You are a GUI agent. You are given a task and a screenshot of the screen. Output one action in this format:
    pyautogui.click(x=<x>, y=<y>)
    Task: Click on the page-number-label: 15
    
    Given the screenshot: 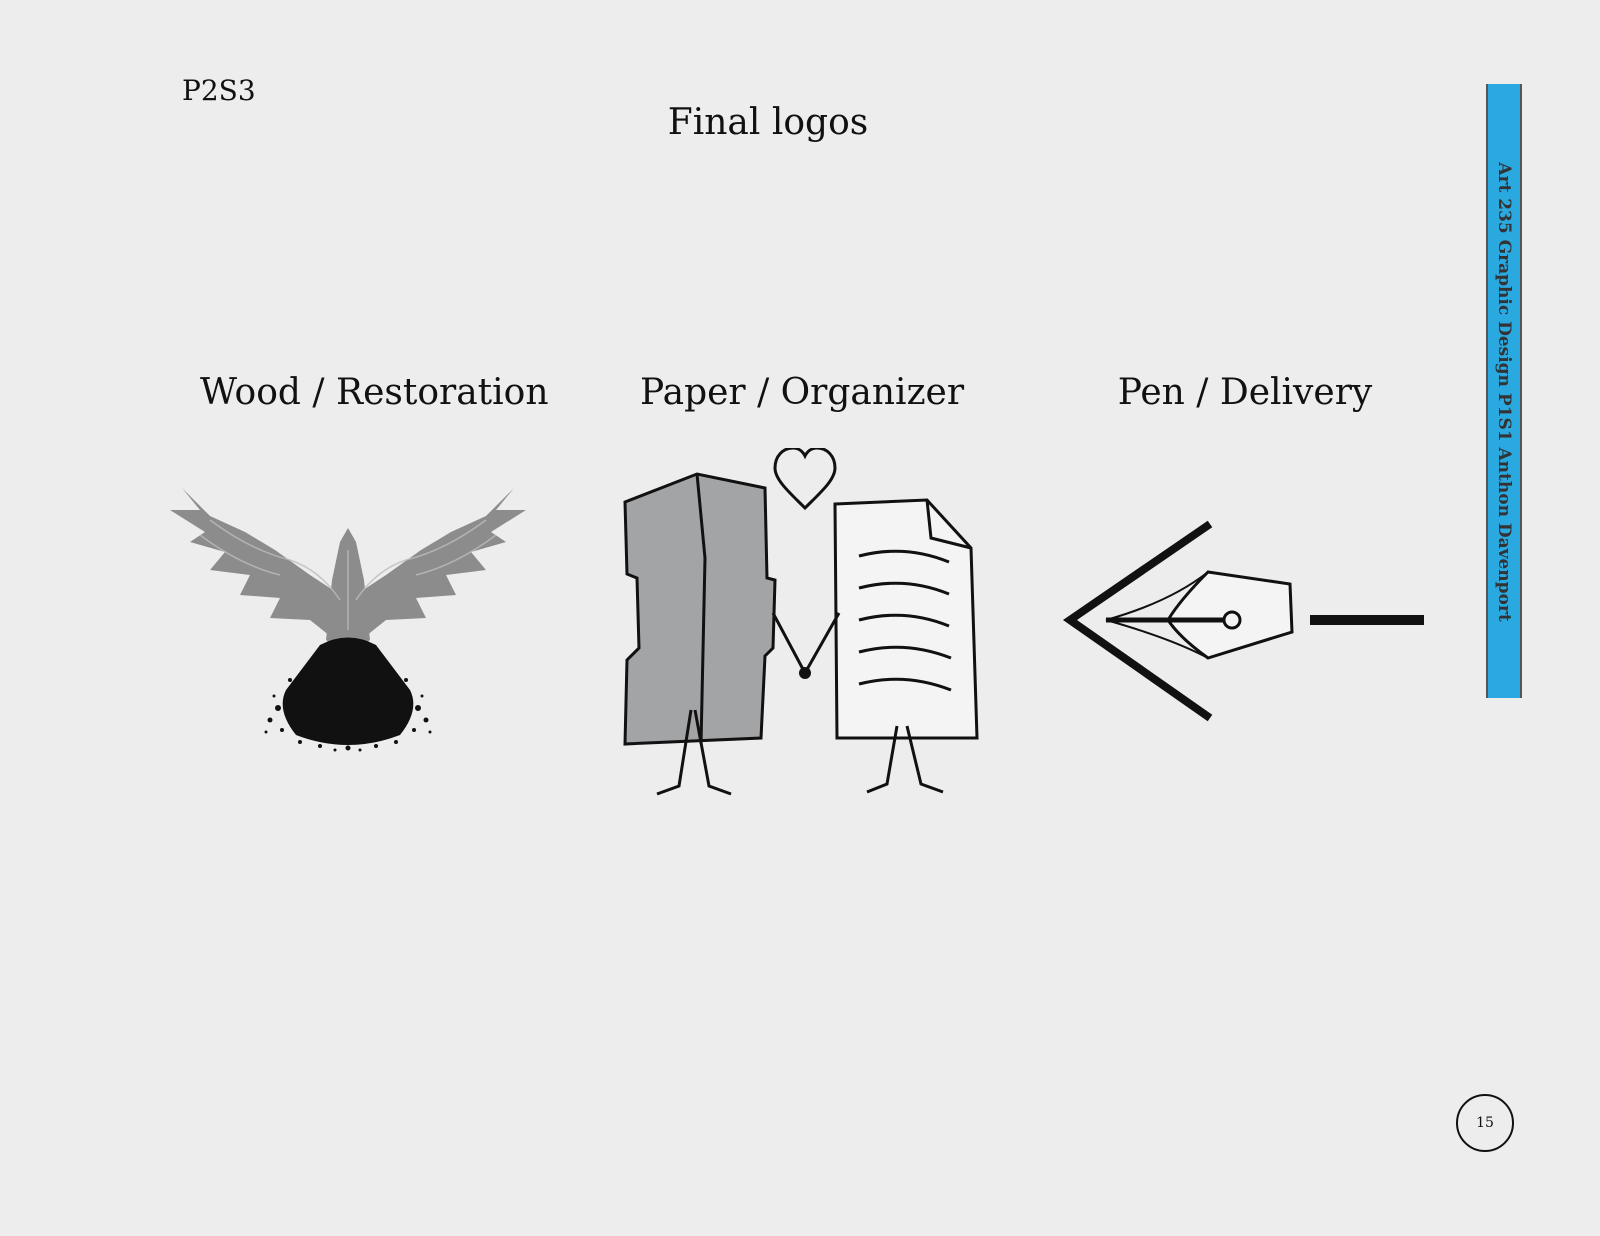 What is the action you would take?
    pyautogui.click(x=1485, y=1123)
    